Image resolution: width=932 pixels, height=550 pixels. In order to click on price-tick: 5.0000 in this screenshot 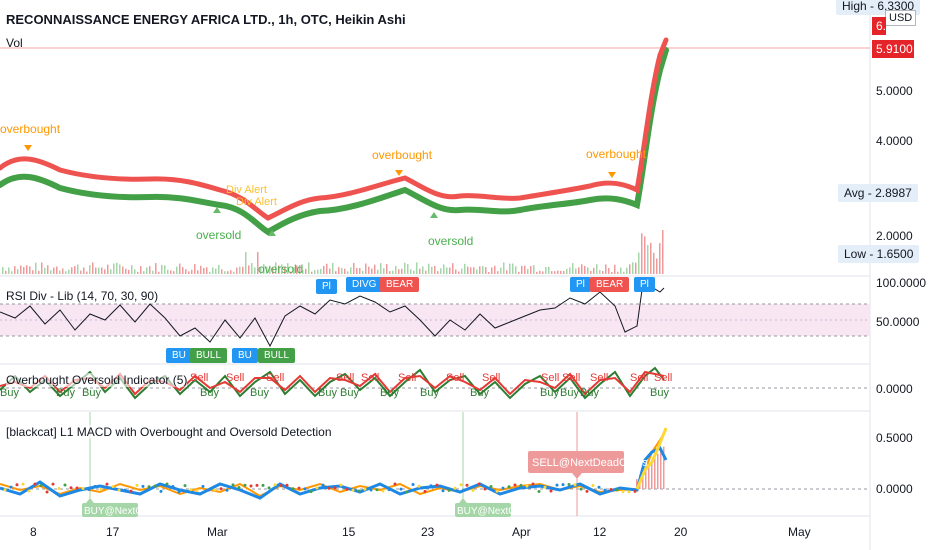, I will do `click(894, 91)`.